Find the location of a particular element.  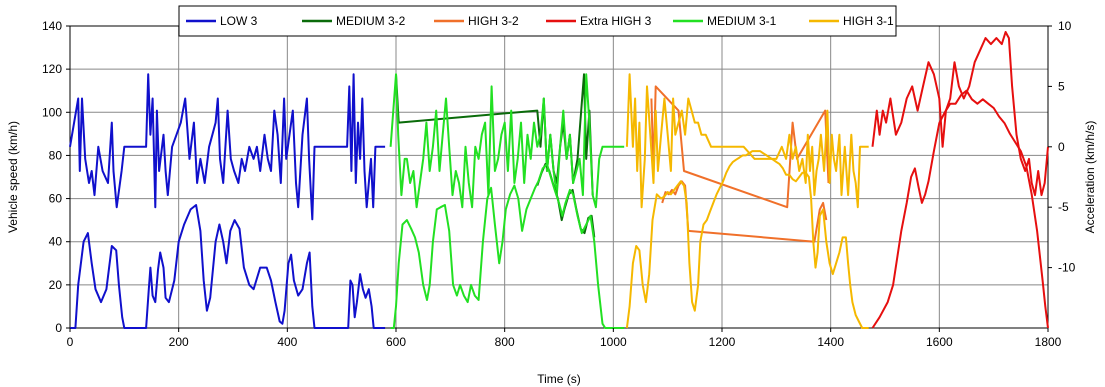

x-tick-label: 1200 is located at coordinates (722, 342).